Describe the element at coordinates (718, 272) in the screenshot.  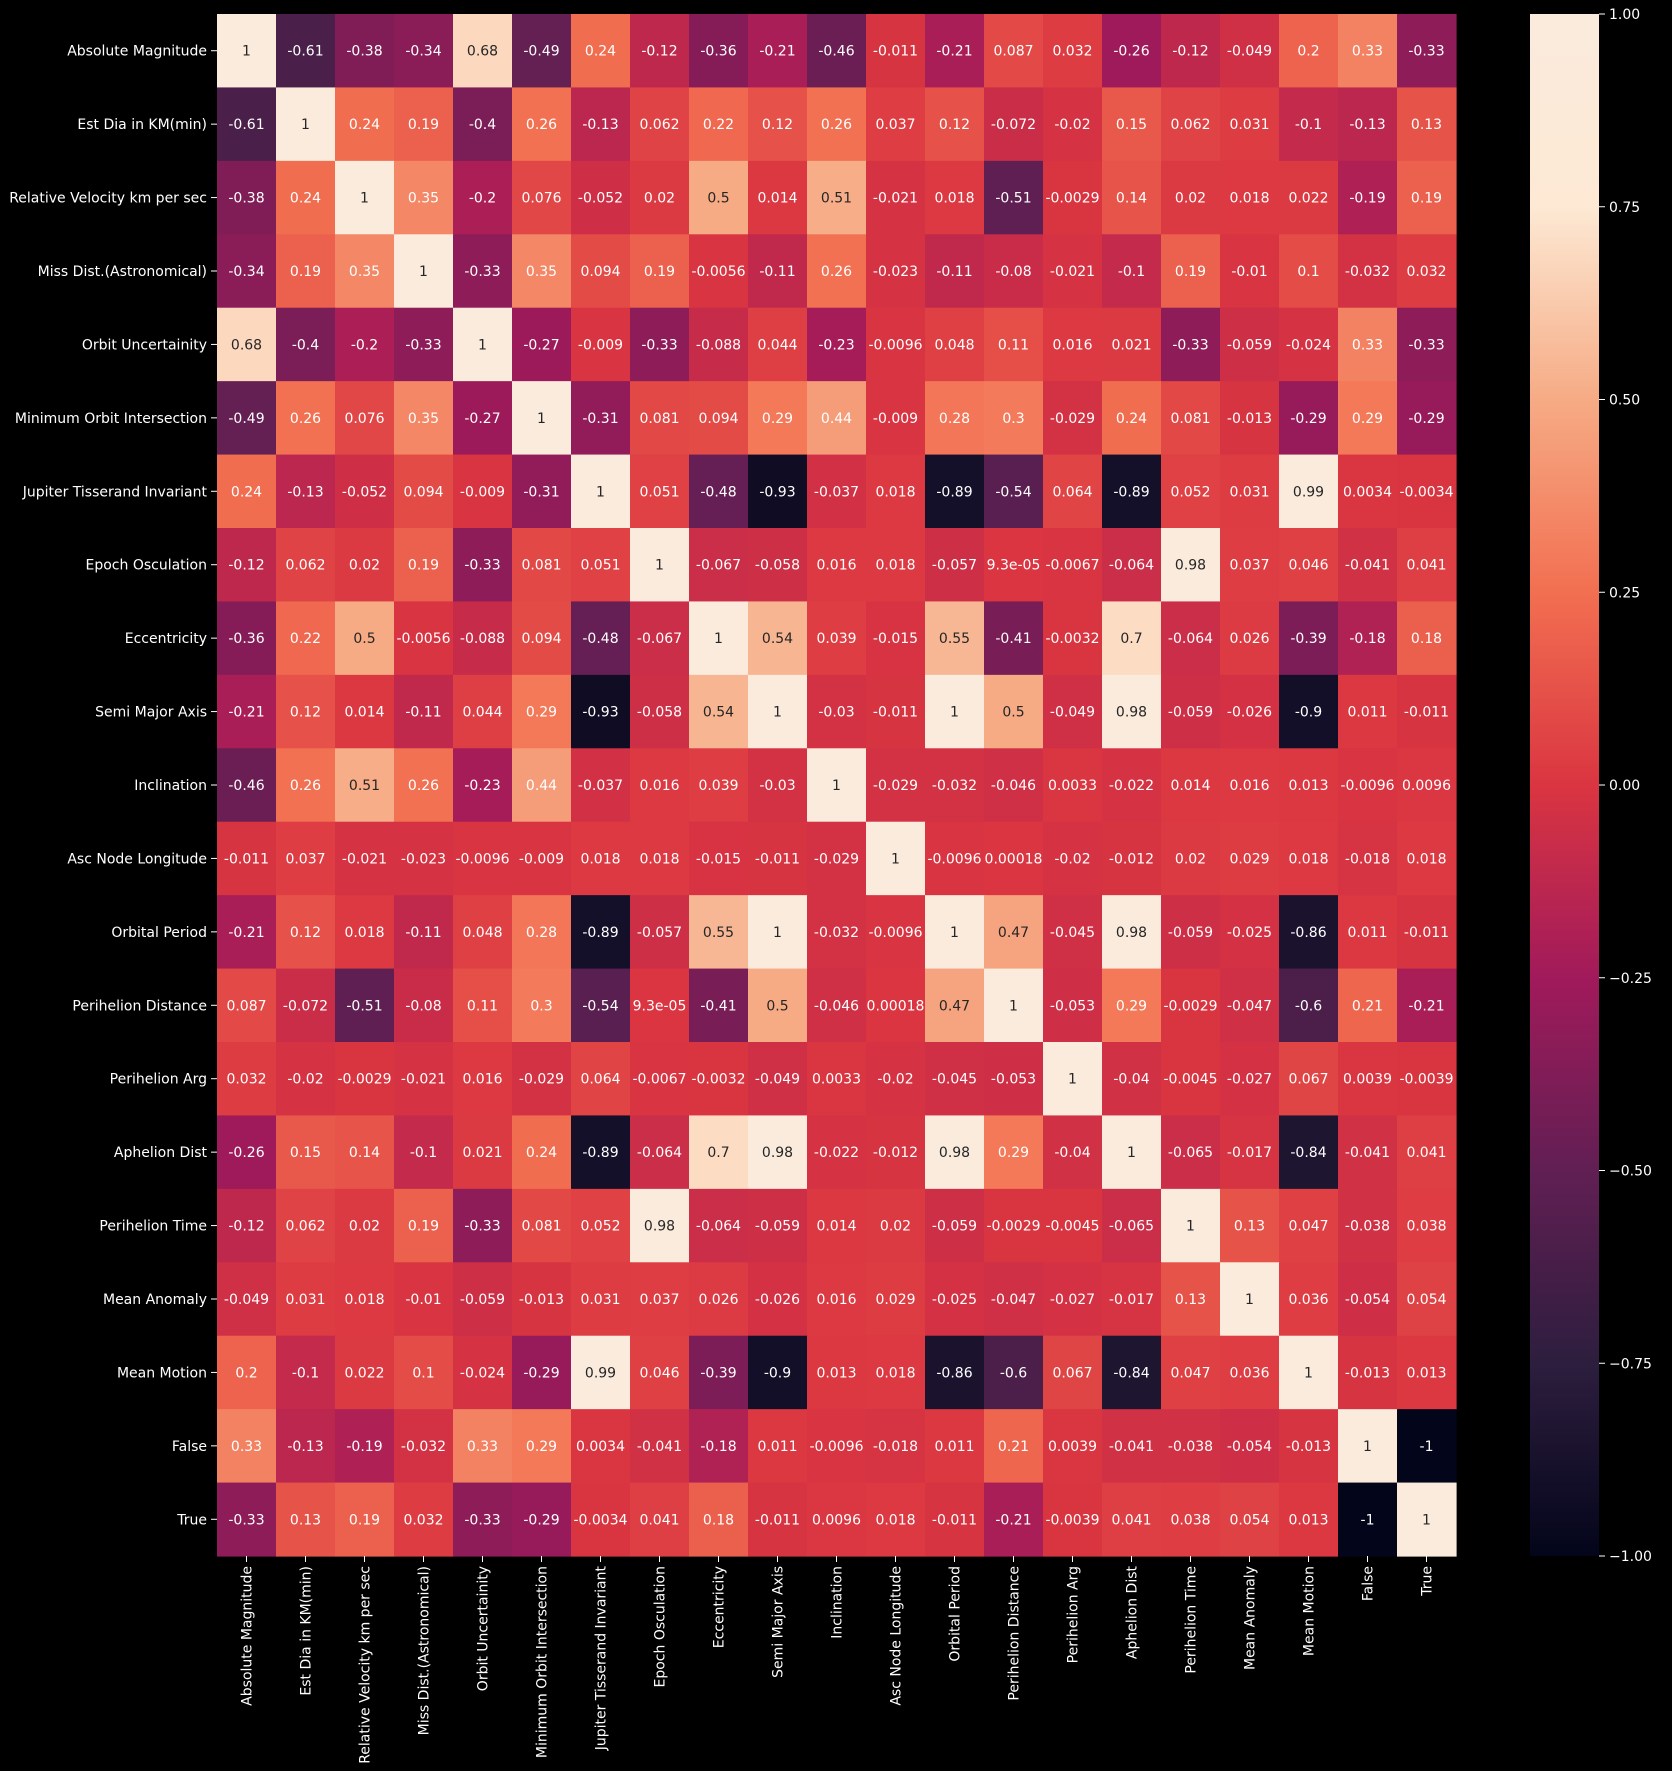
I see `cell-value-label: -0.0056` at that location.